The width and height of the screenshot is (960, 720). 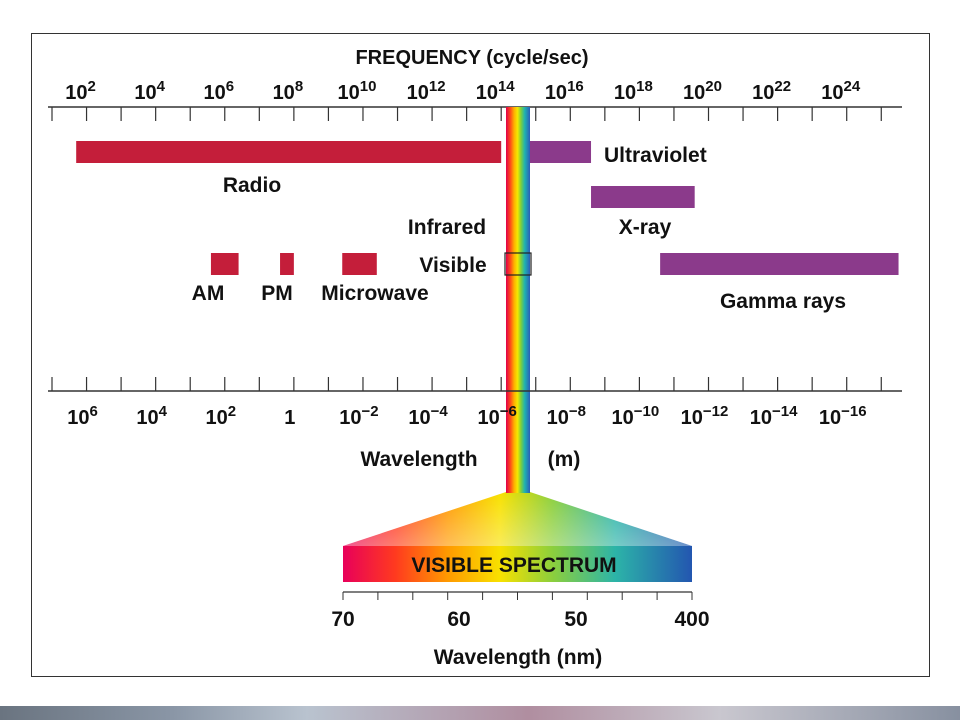 What do you see at coordinates (655, 155) in the screenshot?
I see `band-label-ultraviolet: Ultraviolet` at bounding box center [655, 155].